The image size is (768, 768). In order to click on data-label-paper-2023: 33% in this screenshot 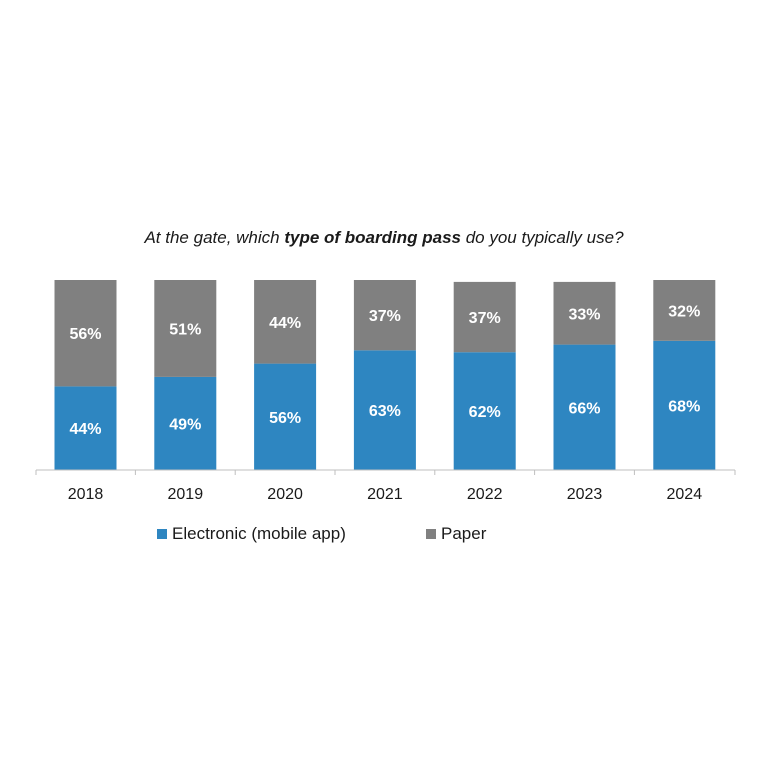, I will do `click(584, 314)`.